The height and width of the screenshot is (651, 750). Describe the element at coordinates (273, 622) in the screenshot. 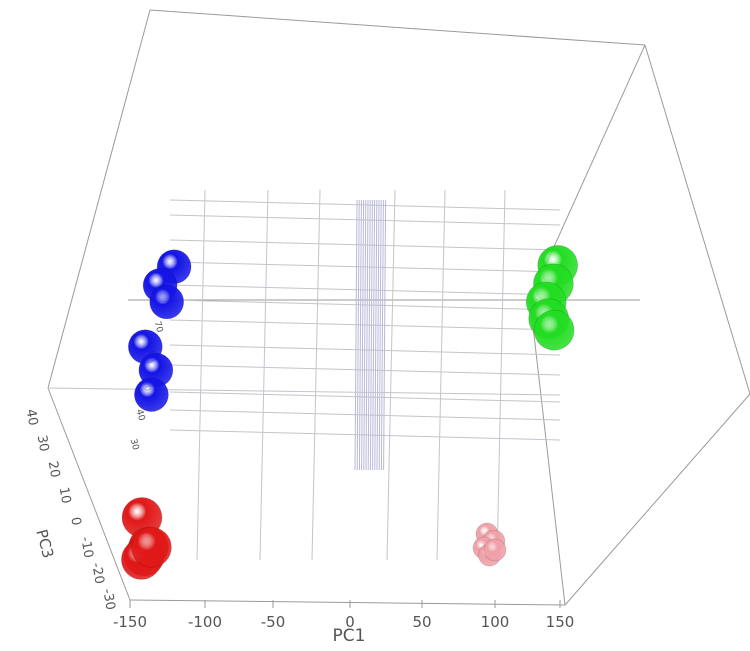

I see `x-tick-label: -50` at that location.